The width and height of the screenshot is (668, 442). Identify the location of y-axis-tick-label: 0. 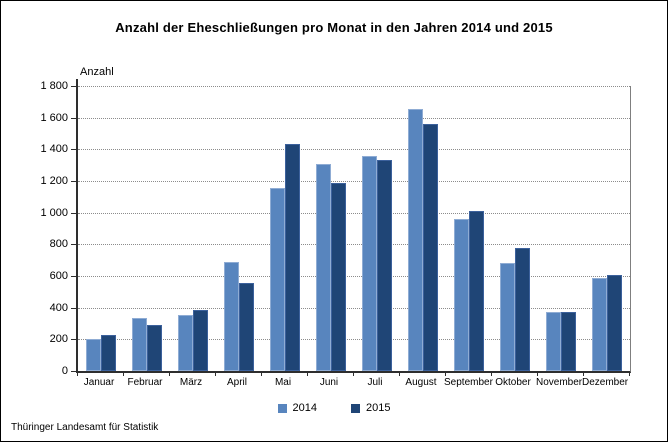
(64, 371).